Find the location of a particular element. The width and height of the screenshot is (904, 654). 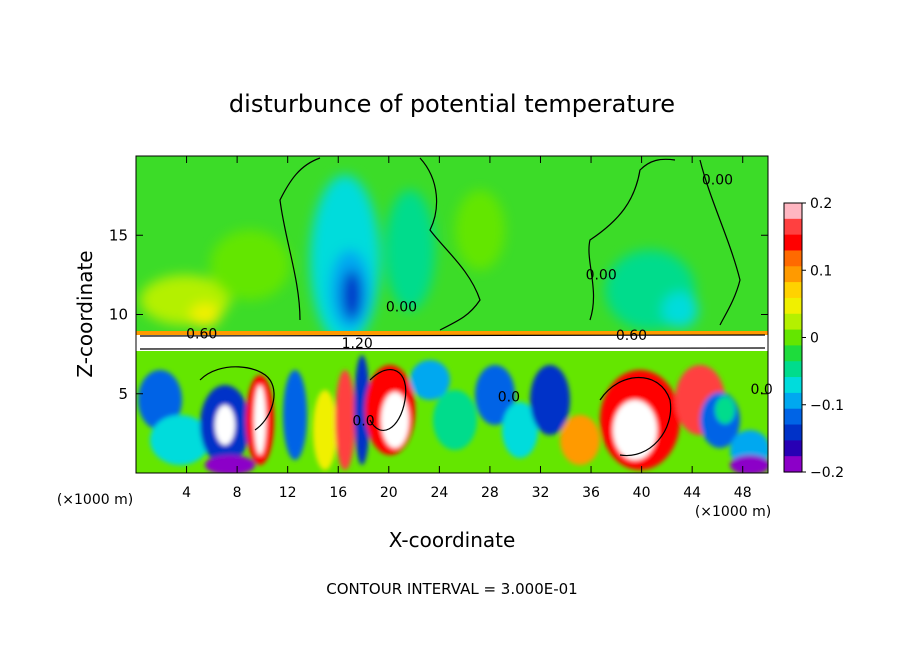

x-unit-right: (×1000 m) is located at coordinates (733, 512).